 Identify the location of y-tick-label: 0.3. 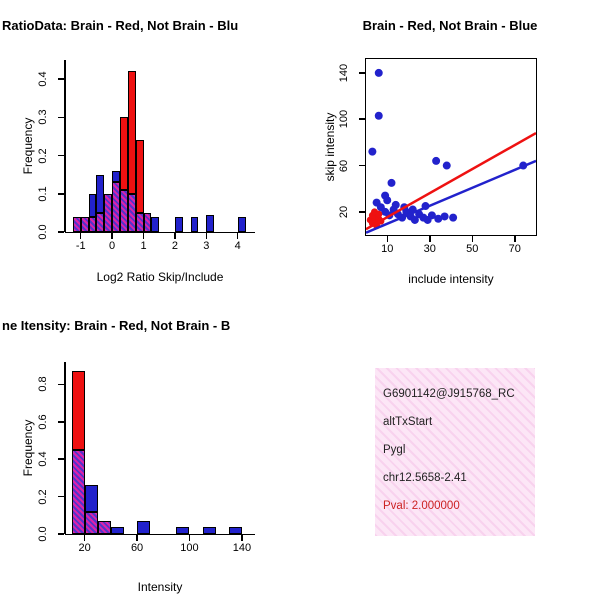
(42, 117).